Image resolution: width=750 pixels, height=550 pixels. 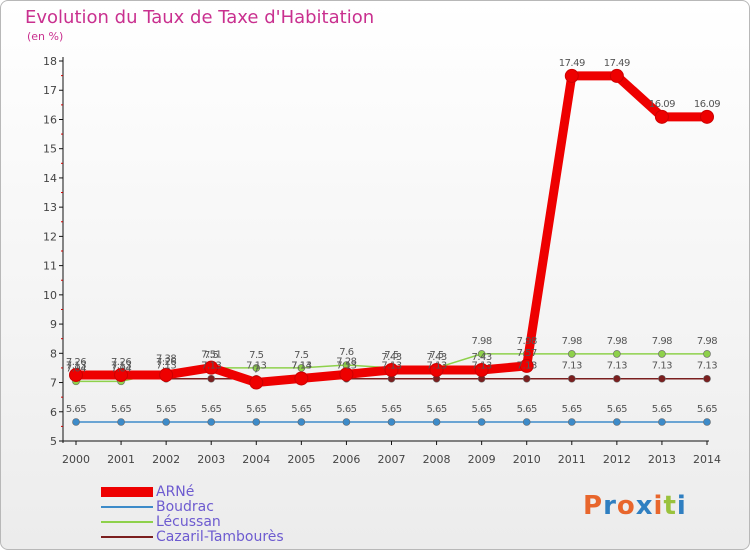 I want to click on logo-letter: i, so click(x=658, y=506).